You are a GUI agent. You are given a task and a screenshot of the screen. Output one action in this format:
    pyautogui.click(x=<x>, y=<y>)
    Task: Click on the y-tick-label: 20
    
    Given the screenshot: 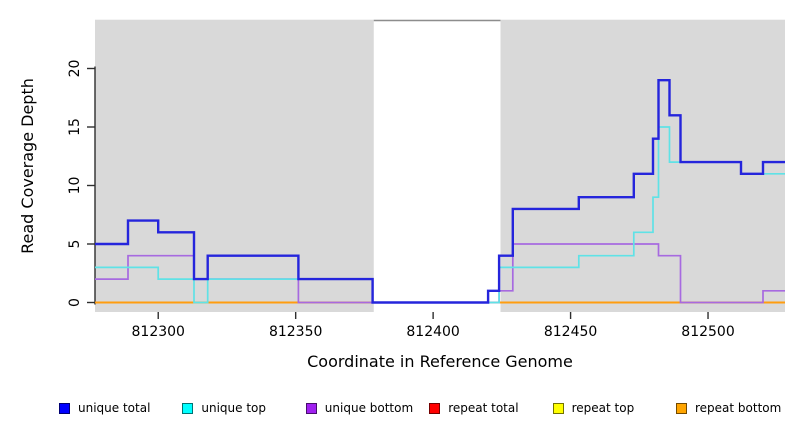 What is the action you would take?
    pyautogui.click(x=75, y=69)
    